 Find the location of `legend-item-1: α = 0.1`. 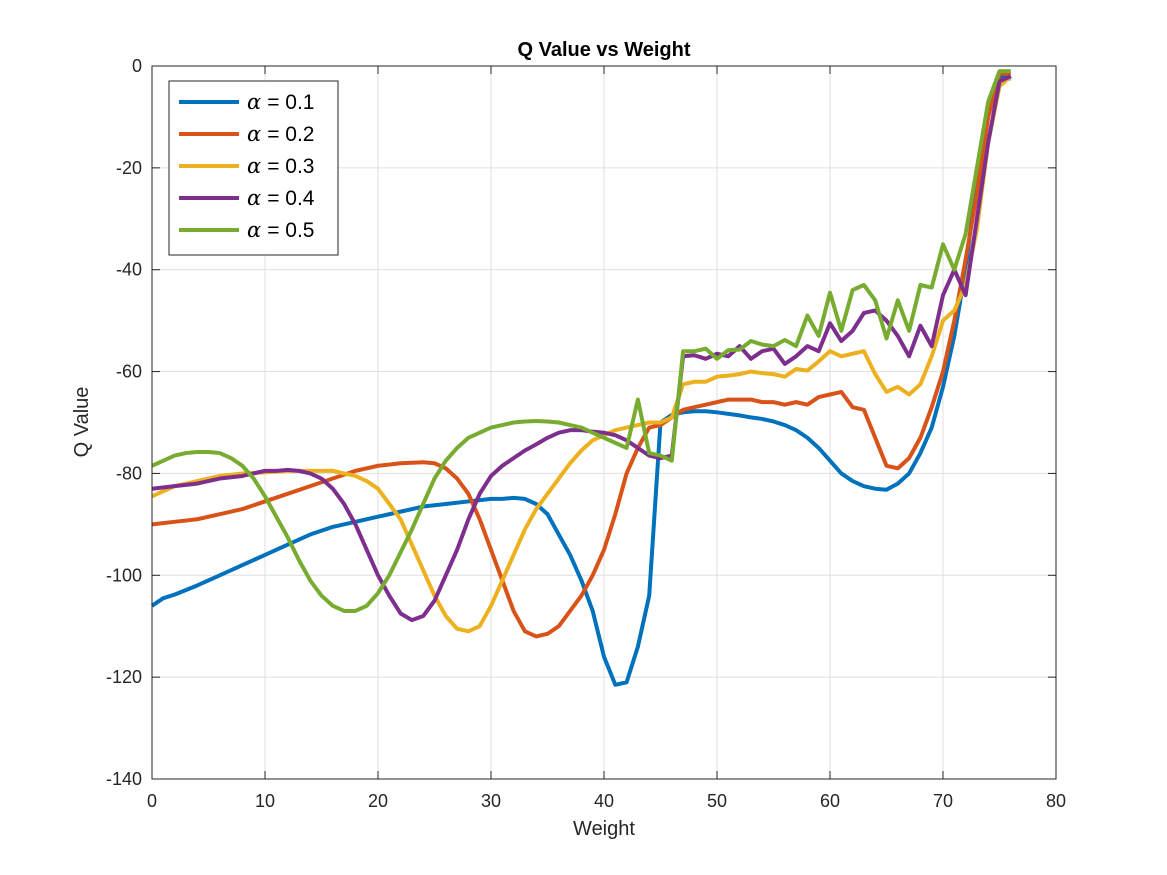

legend-item-1: α = 0.1 is located at coordinates (246, 102).